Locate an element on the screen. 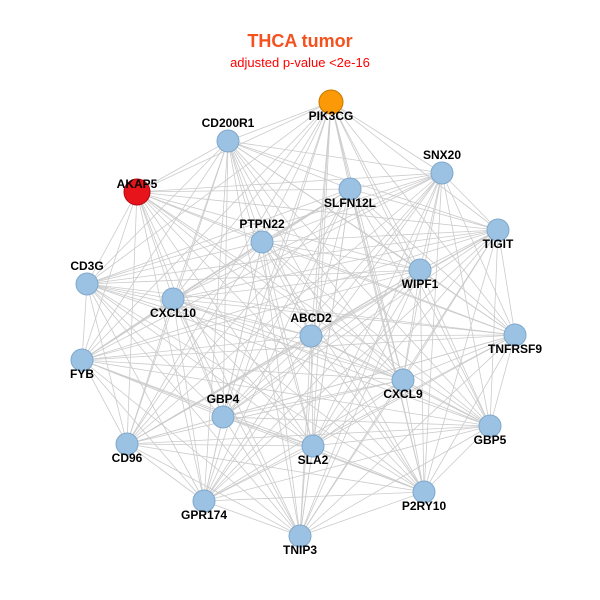 The image size is (600, 600). node-label-sla2: SLA2 is located at coordinates (313, 460).